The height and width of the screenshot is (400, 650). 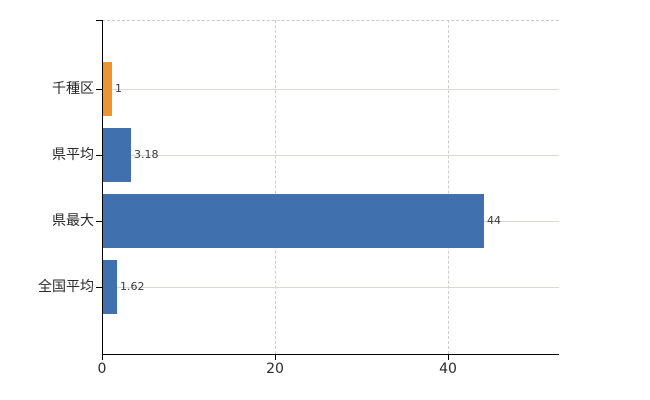 What do you see at coordinates (275, 369) in the screenshot?
I see `x-tick-label: 20` at bounding box center [275, 369].